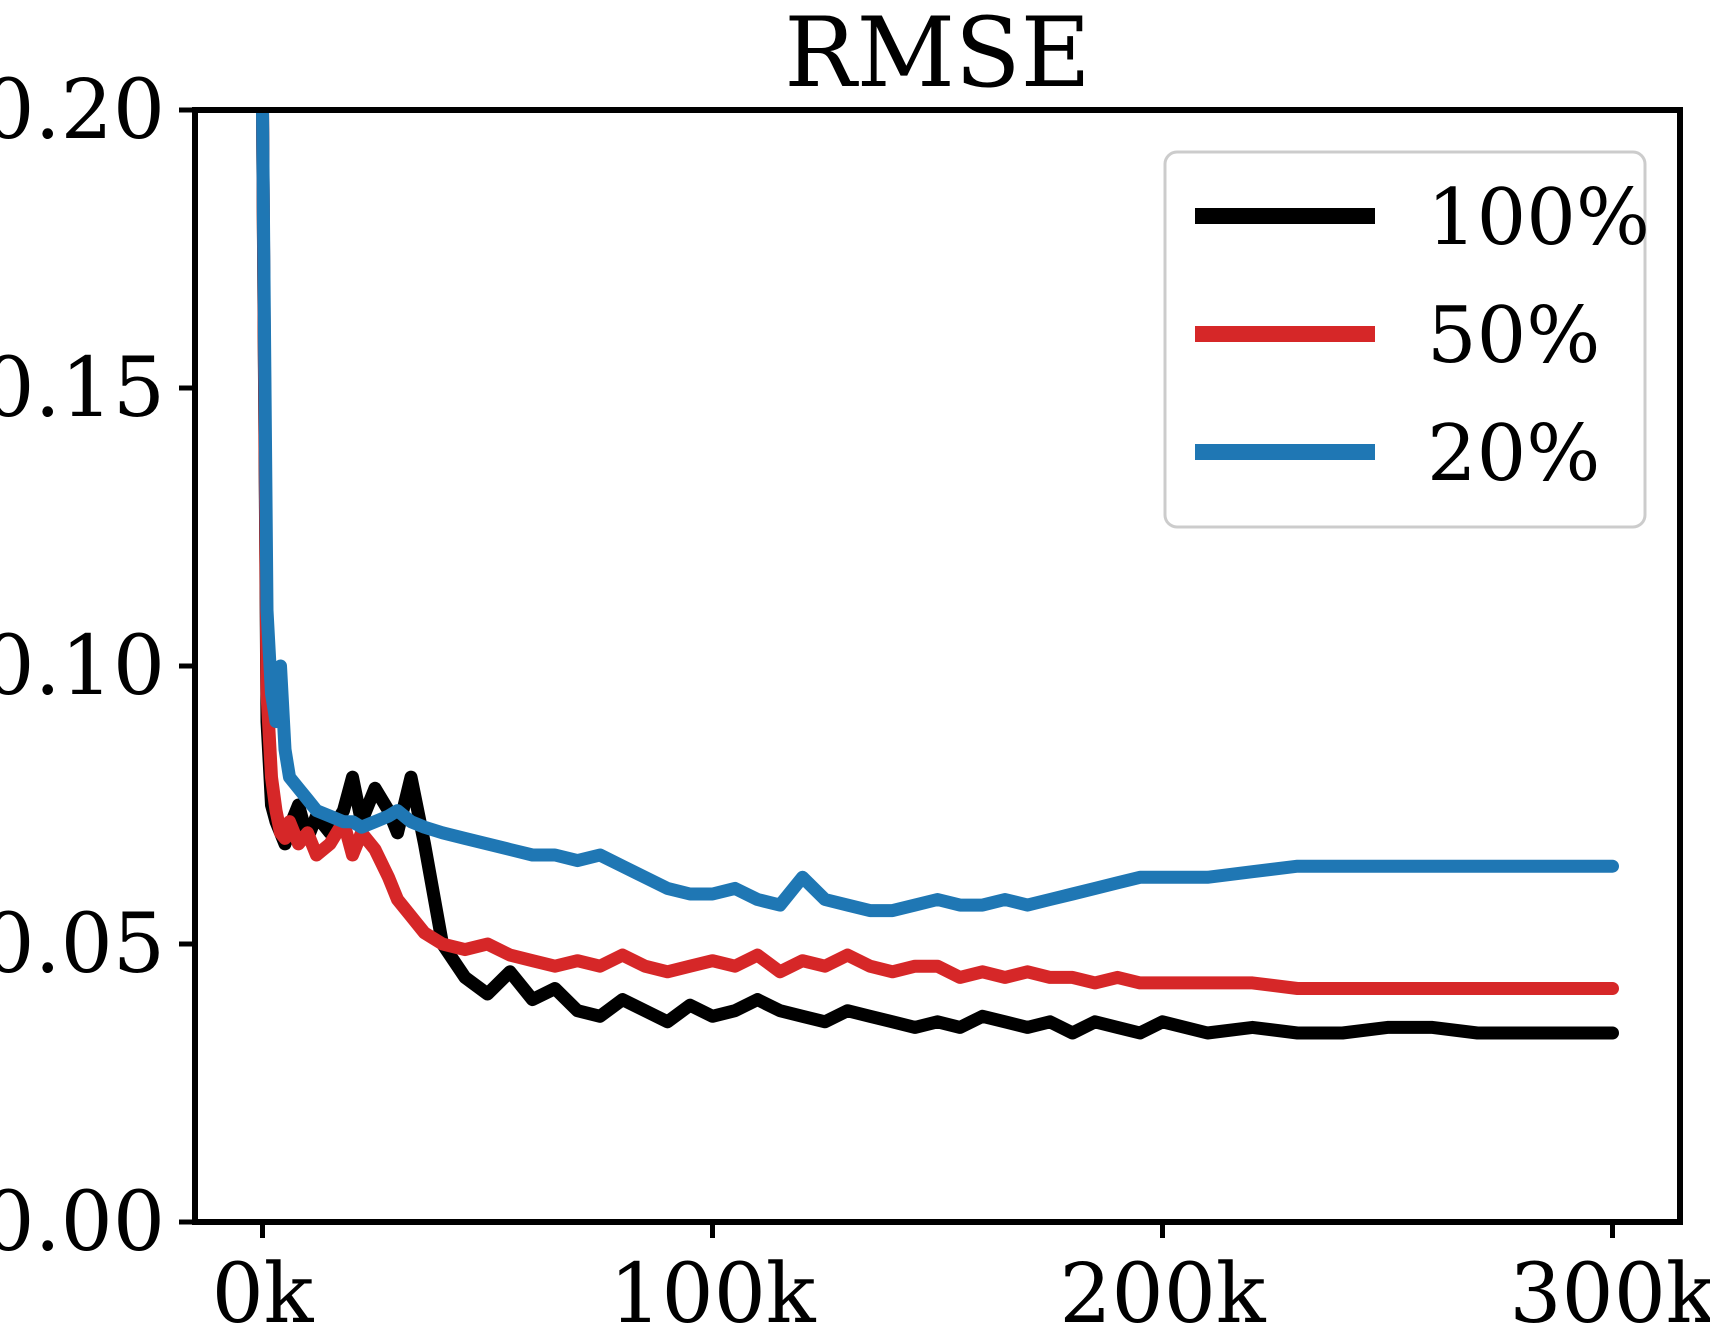  What do you see at coordinates (1513, 454) in the screenshot?
I see `legend-label: 20%` at bounding box center [1513, 454].